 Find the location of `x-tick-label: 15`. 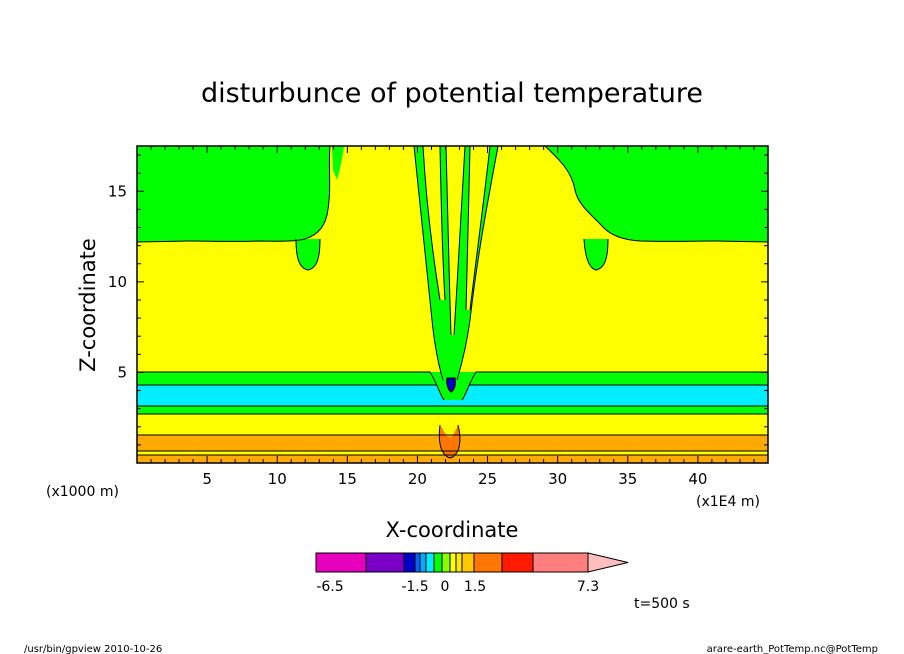

x-tick-label: 15 is located at coordinates (347, 479).